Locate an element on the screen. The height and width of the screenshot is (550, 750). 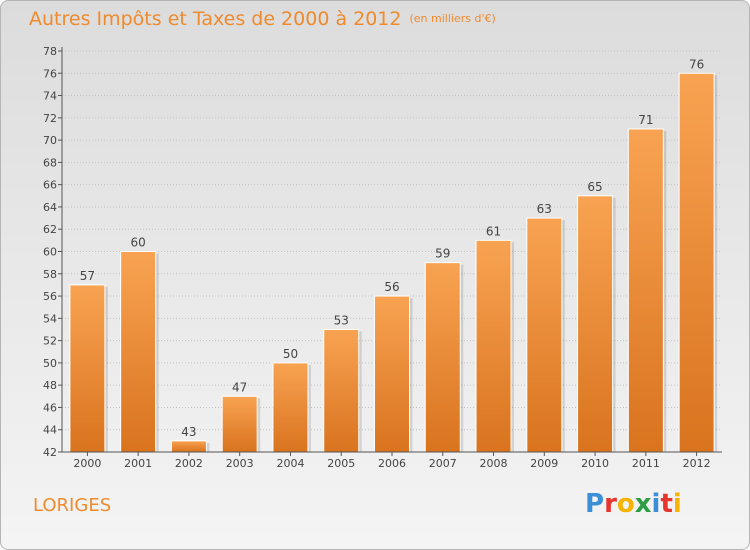
data-label: 50 is located at coordinates (290, 354).